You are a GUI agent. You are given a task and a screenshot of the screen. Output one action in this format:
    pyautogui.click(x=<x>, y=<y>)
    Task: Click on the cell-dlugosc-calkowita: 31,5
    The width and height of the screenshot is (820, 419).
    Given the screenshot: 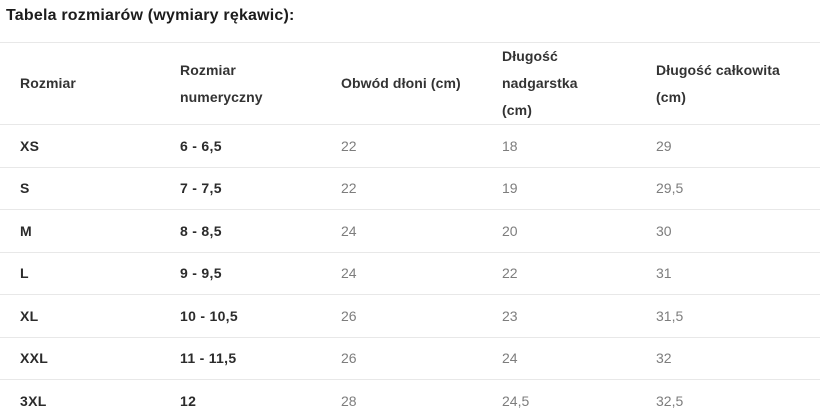 What is the action you would take?
    pyautogui.click(x=670, y=315)
    